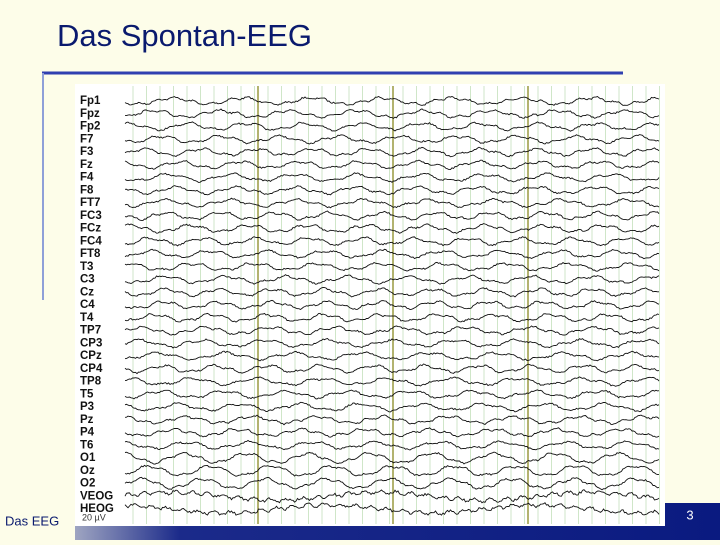 This screenshot has height=545, width=720. What do you see at coordinates (91, 369) in the screenshot?
I see `channel-label: CP4` at bounding box center [91, 369].